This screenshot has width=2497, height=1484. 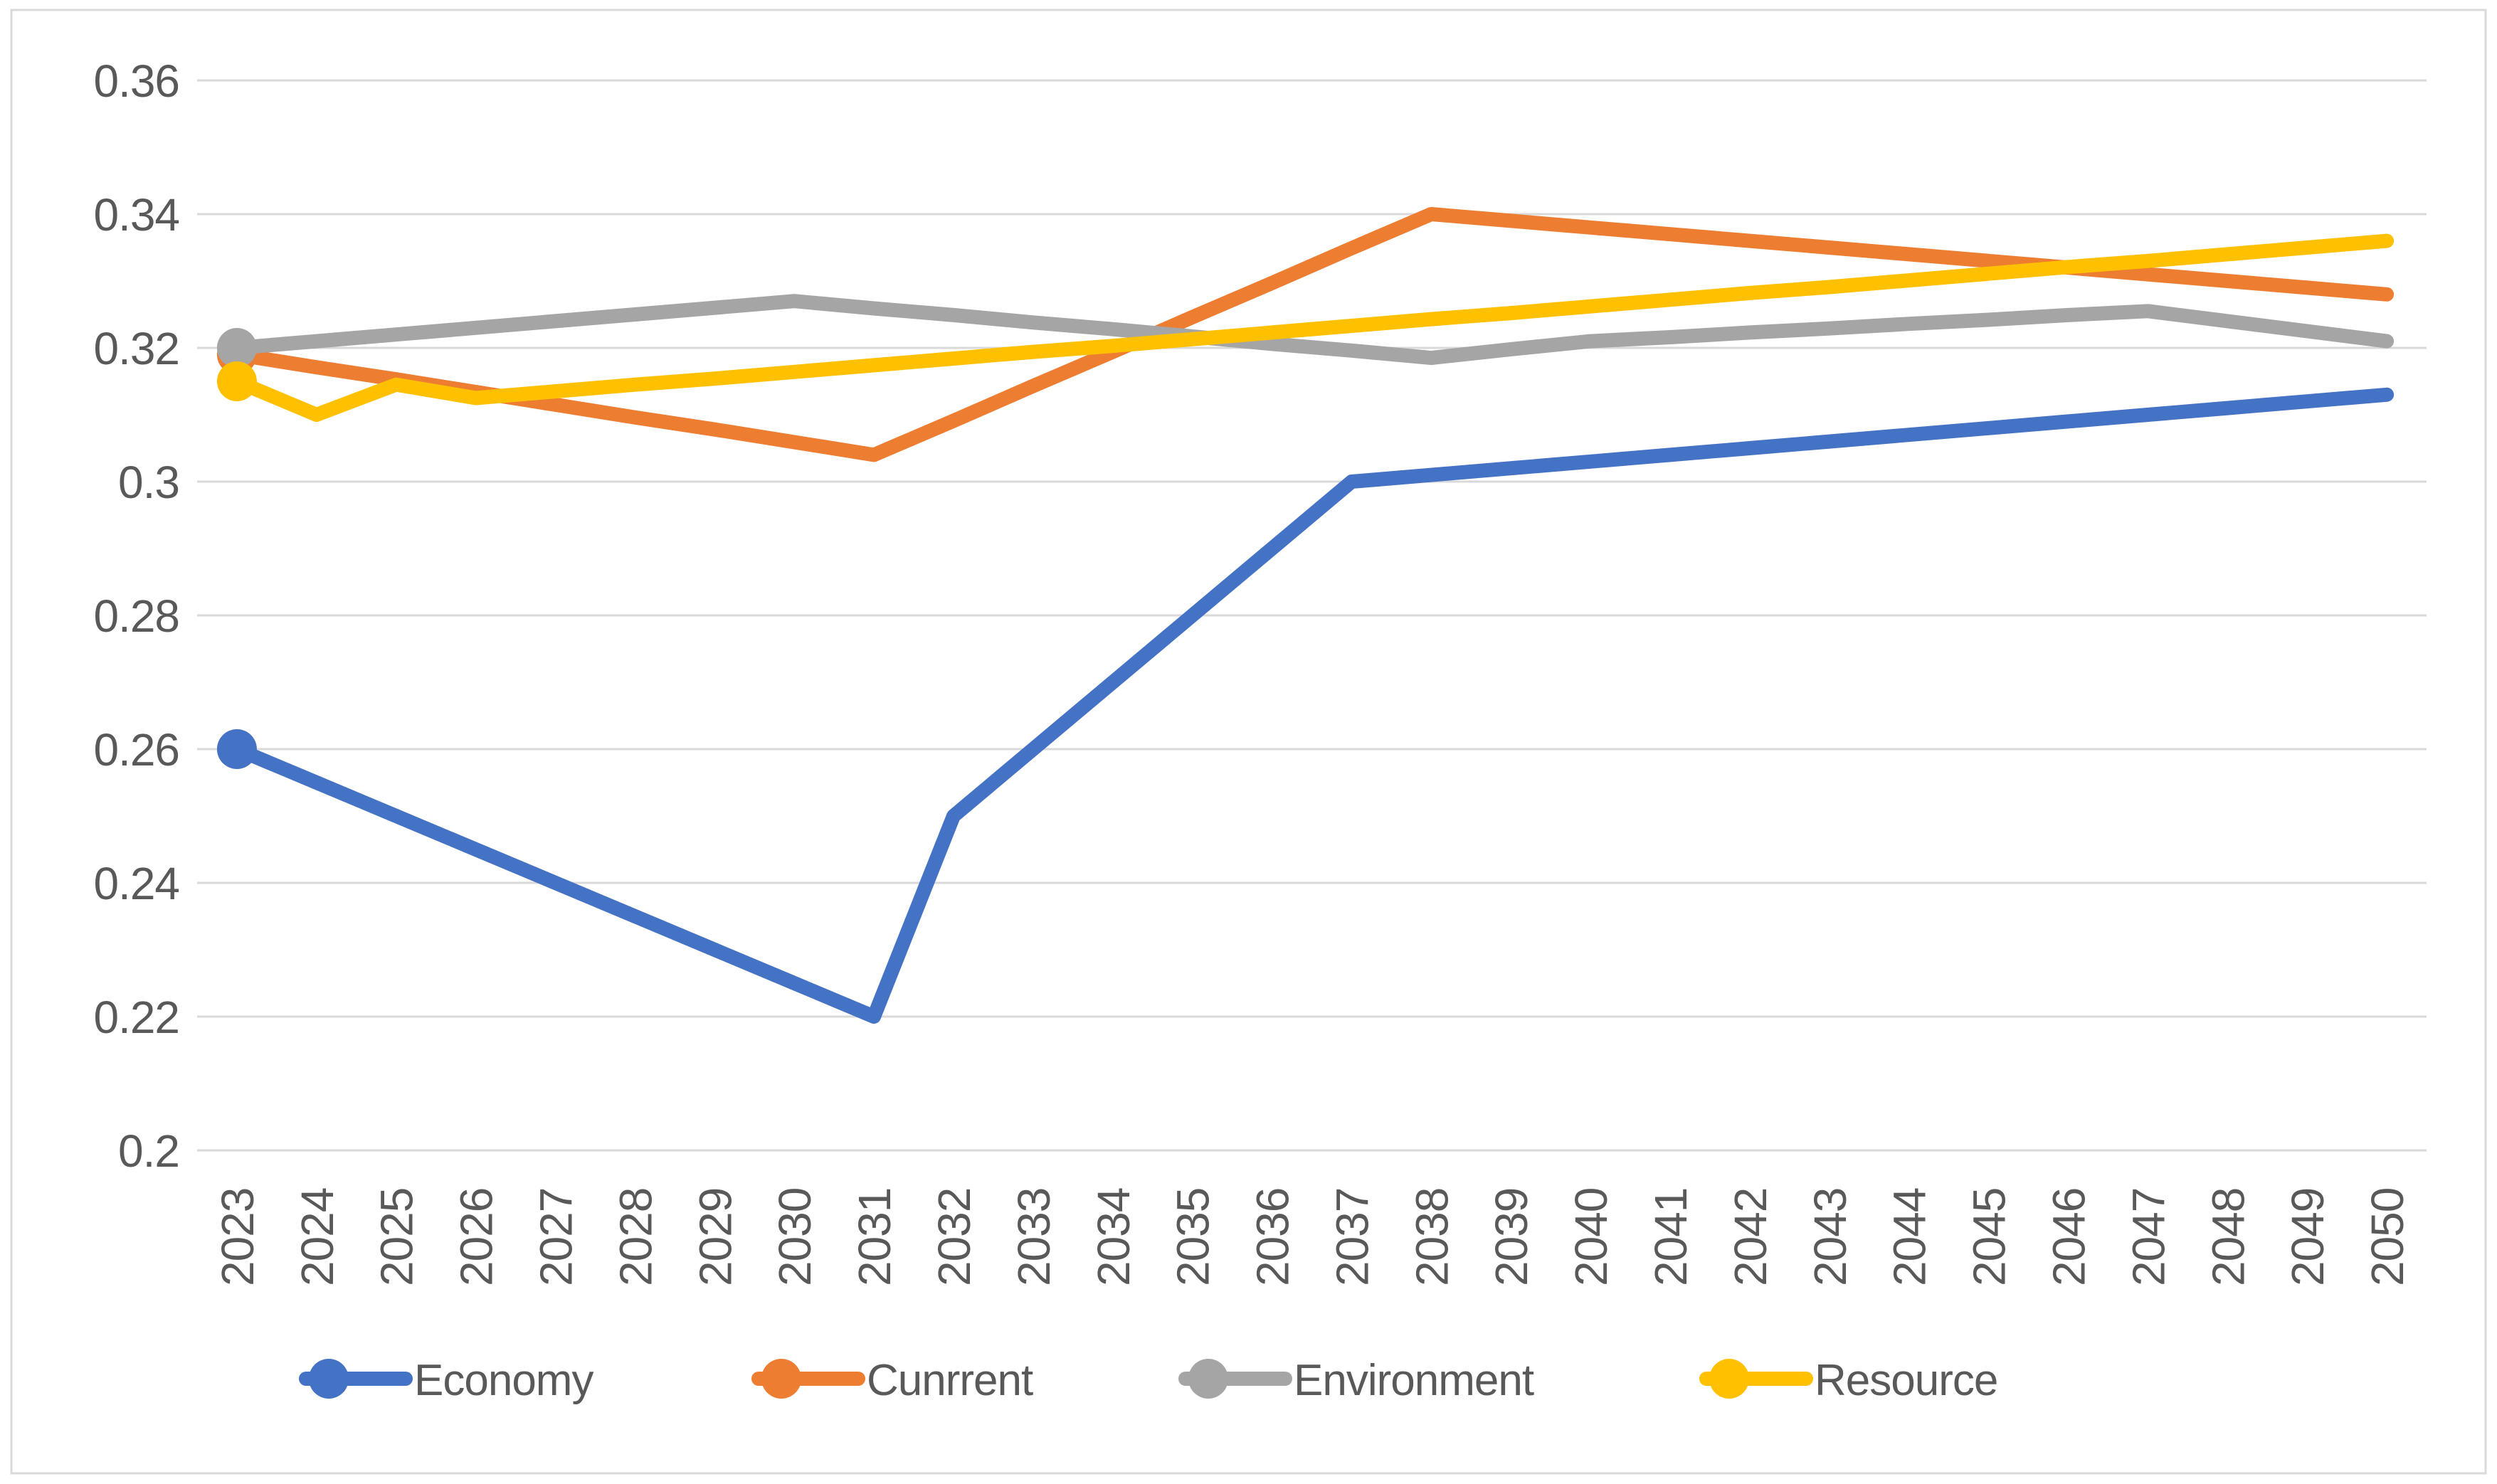 What do you see at coordinates (716, 1237) in the screenshot?
I see `x-tick-label-2029: 2029` at bounding box center [716, 1237].